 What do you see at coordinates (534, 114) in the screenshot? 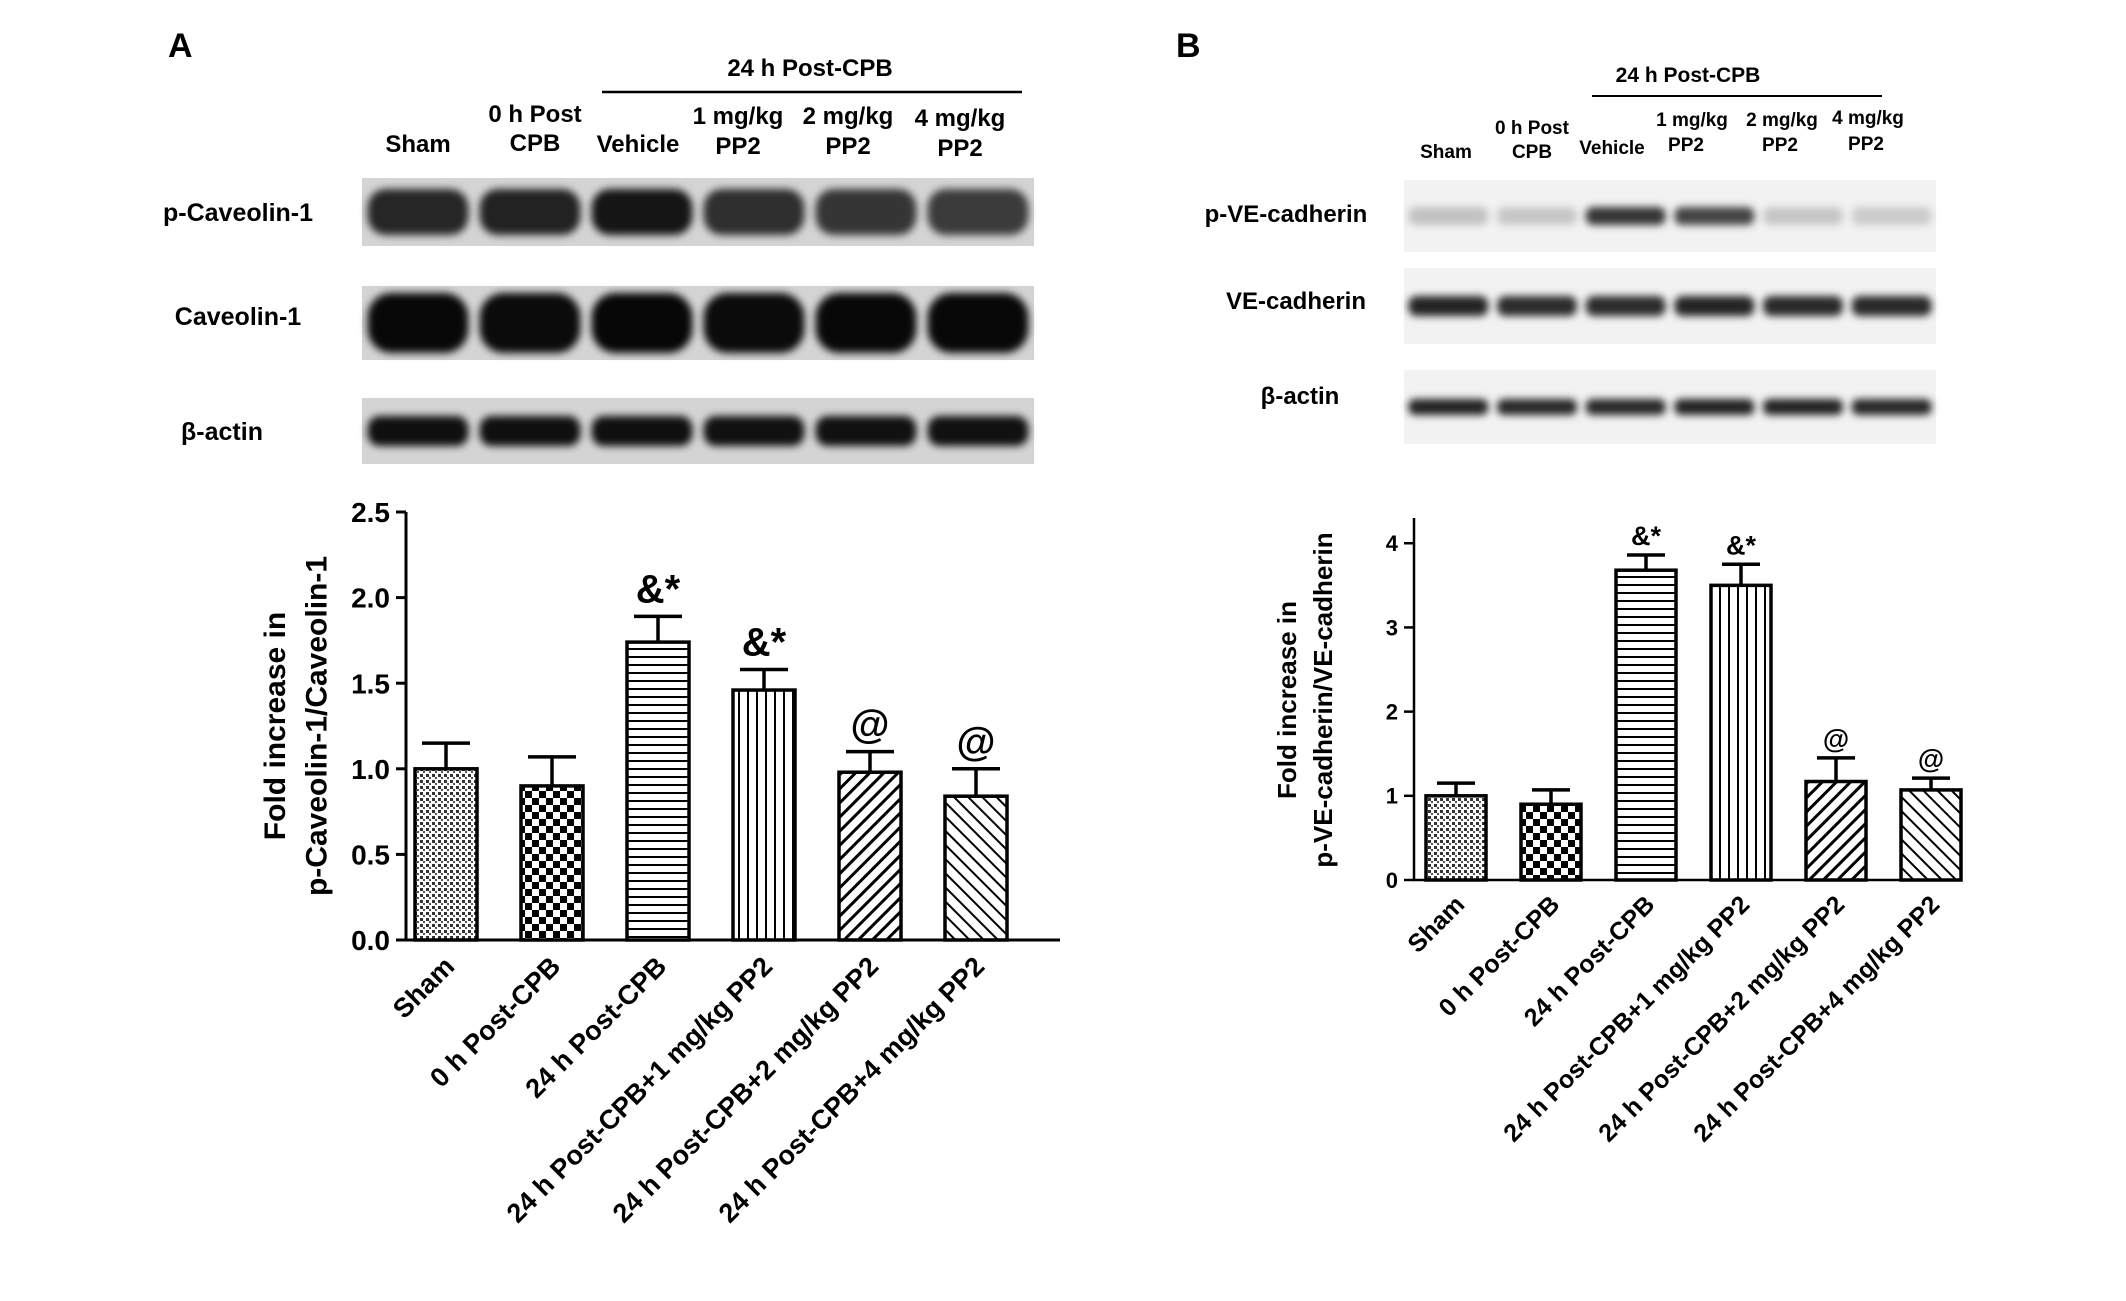
I see `lane-label-line: 0 h Post` at bounding box center [534, 114].